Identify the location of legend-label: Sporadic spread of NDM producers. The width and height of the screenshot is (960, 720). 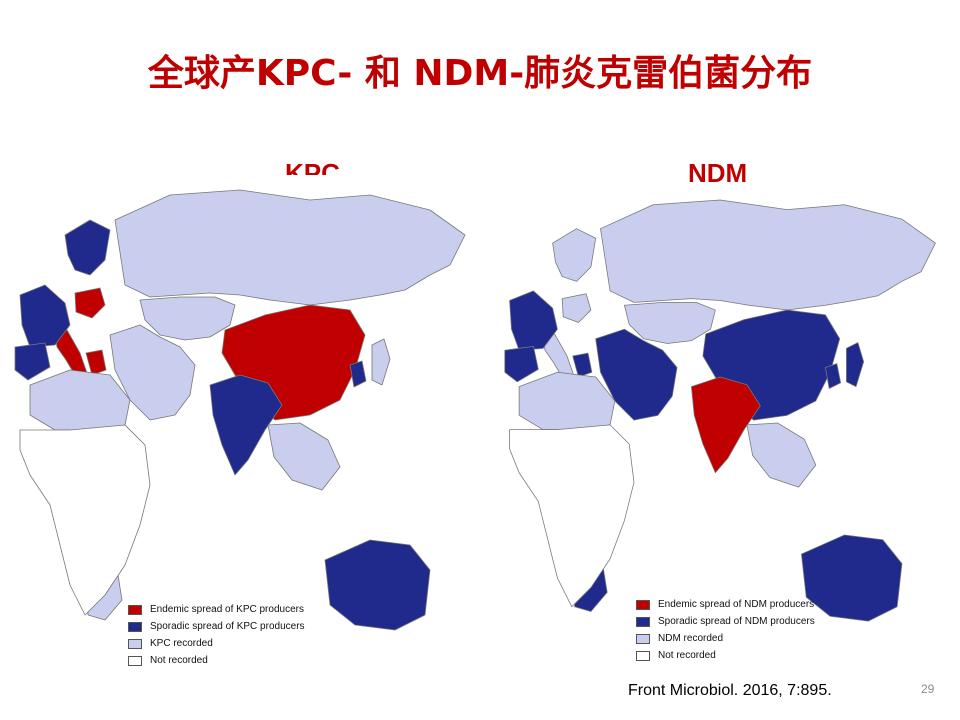
(736, 621).